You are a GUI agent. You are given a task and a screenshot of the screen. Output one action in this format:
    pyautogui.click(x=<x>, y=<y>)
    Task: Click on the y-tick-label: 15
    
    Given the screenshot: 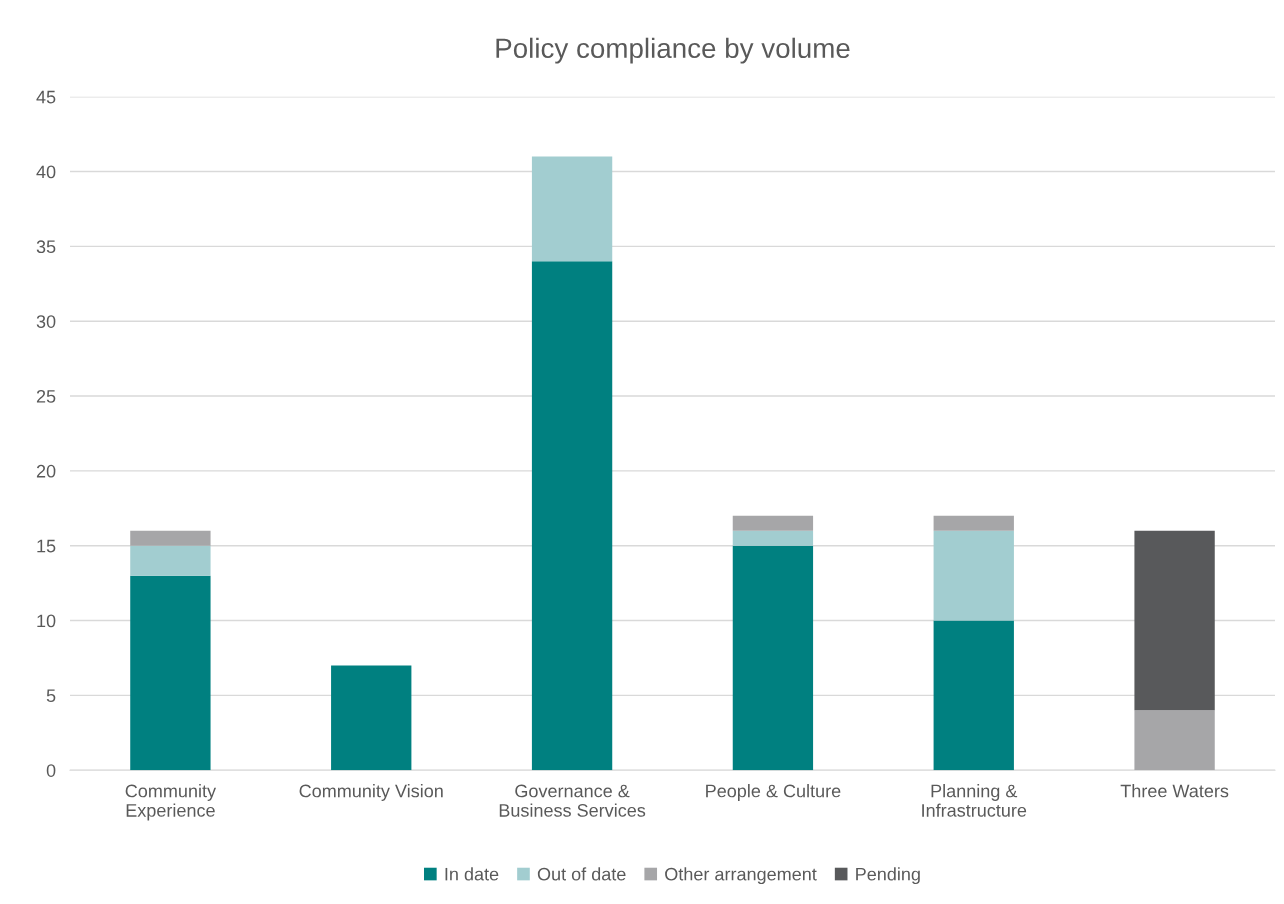 What is the action you would take?
    pyautogui.click(x=46, y=546)
    